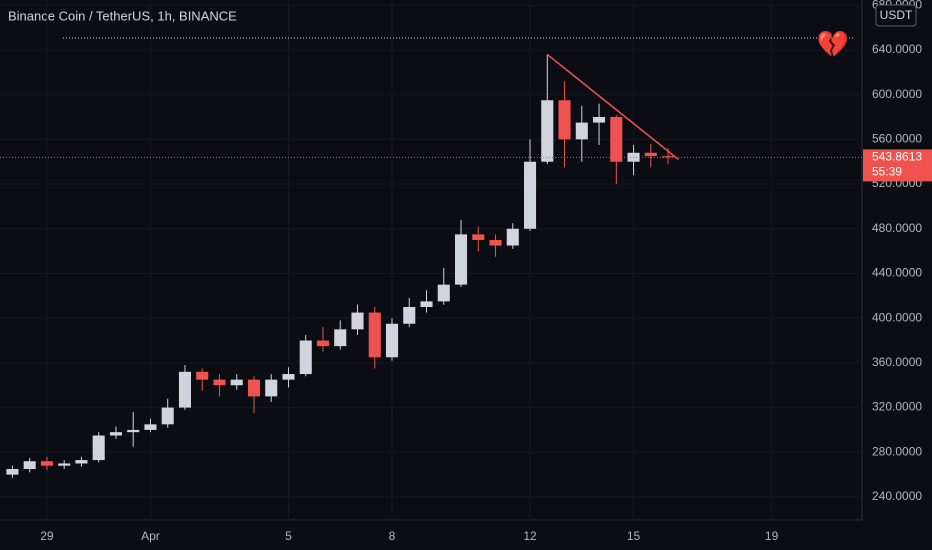 The image size is (932, 550). I want to click on y-tick-label: 640.0000, so click(897, 49).